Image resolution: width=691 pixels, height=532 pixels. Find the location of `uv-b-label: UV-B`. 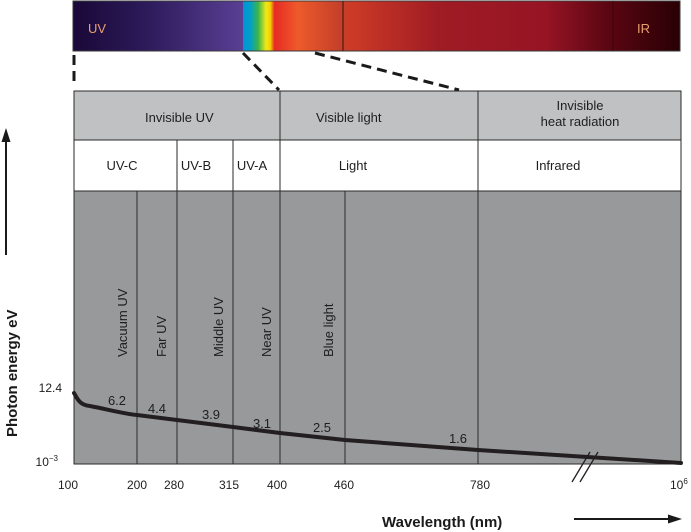

uv-b-label: UV-B is located at coordinates (196, 165).